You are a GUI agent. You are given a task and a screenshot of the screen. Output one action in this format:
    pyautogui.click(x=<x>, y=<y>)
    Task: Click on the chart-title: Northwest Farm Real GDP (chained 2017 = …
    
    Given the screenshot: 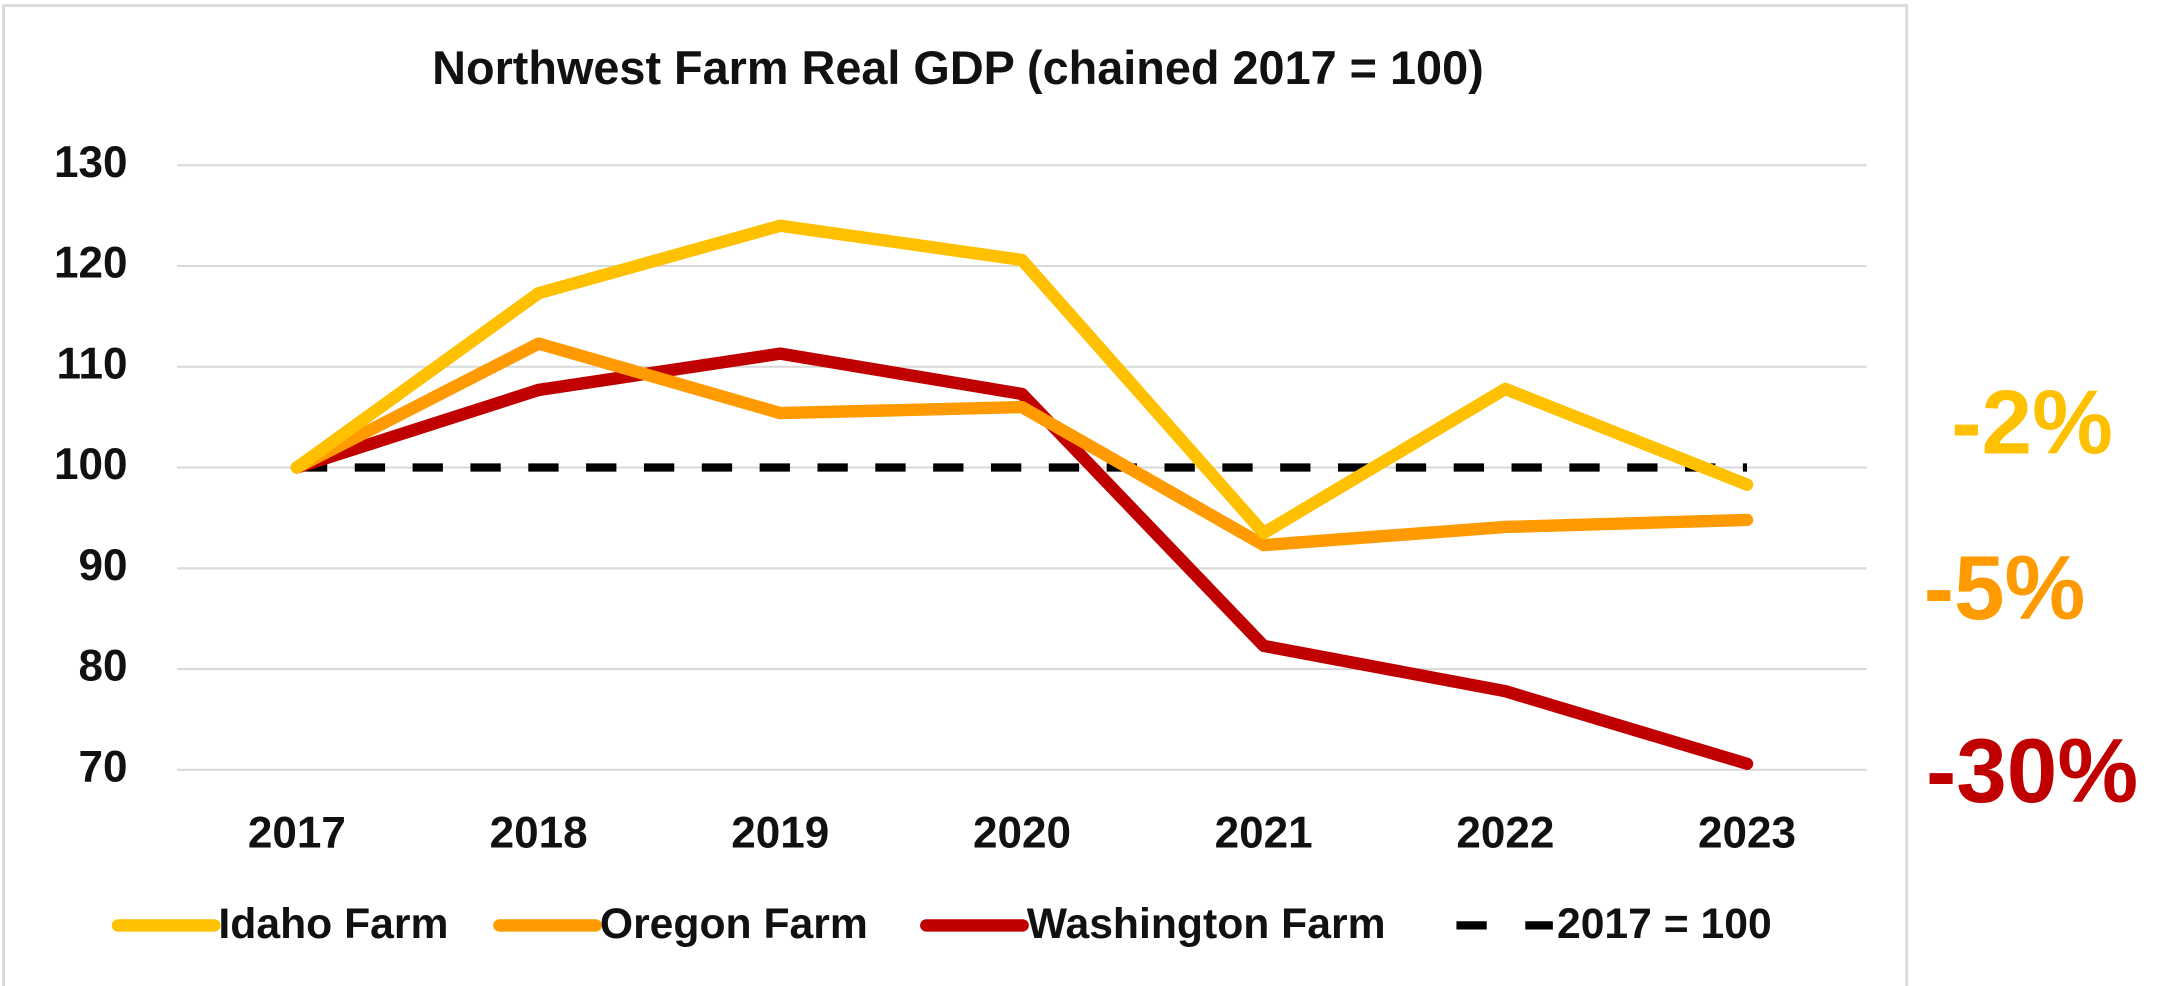 What is the action you would take?
    pyautogui.click(x=958, y=68)
    